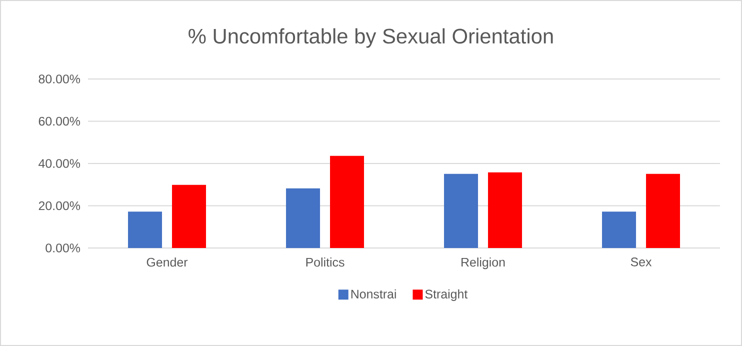 This screenshot has width=742, height=346. What do you see at coordinates (483, 264) in the screenshot?
I see `x-tick-label: Religion` at bounding box center [483, 264].